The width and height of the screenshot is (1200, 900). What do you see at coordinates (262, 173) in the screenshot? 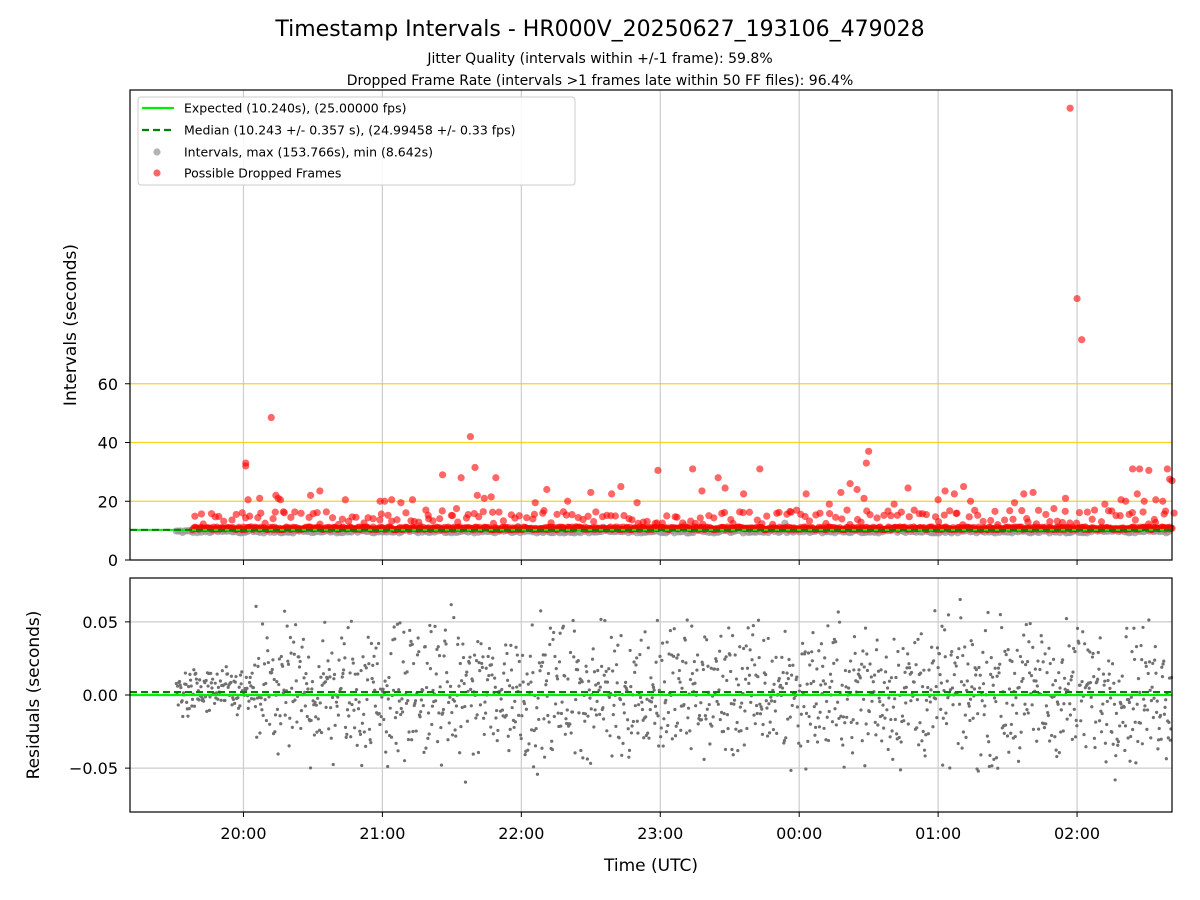
I see `legend-dropped-label: Possible Dropped Frames` at bounding box center [262, 173].